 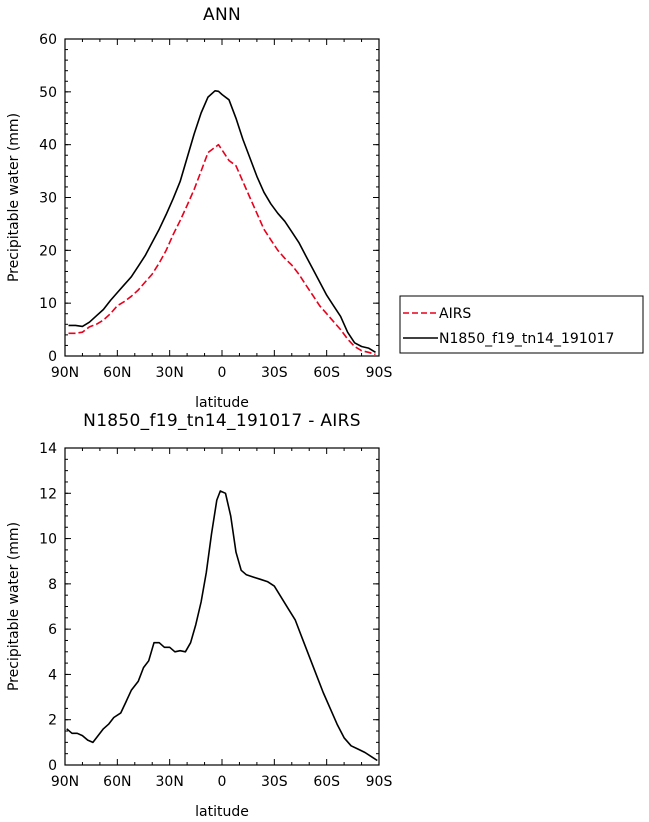 What do you see at coordinates (117, 782) in the screenshot?
I see `bottom-x-tick-label: 60N` at bounding box center [117, 782].